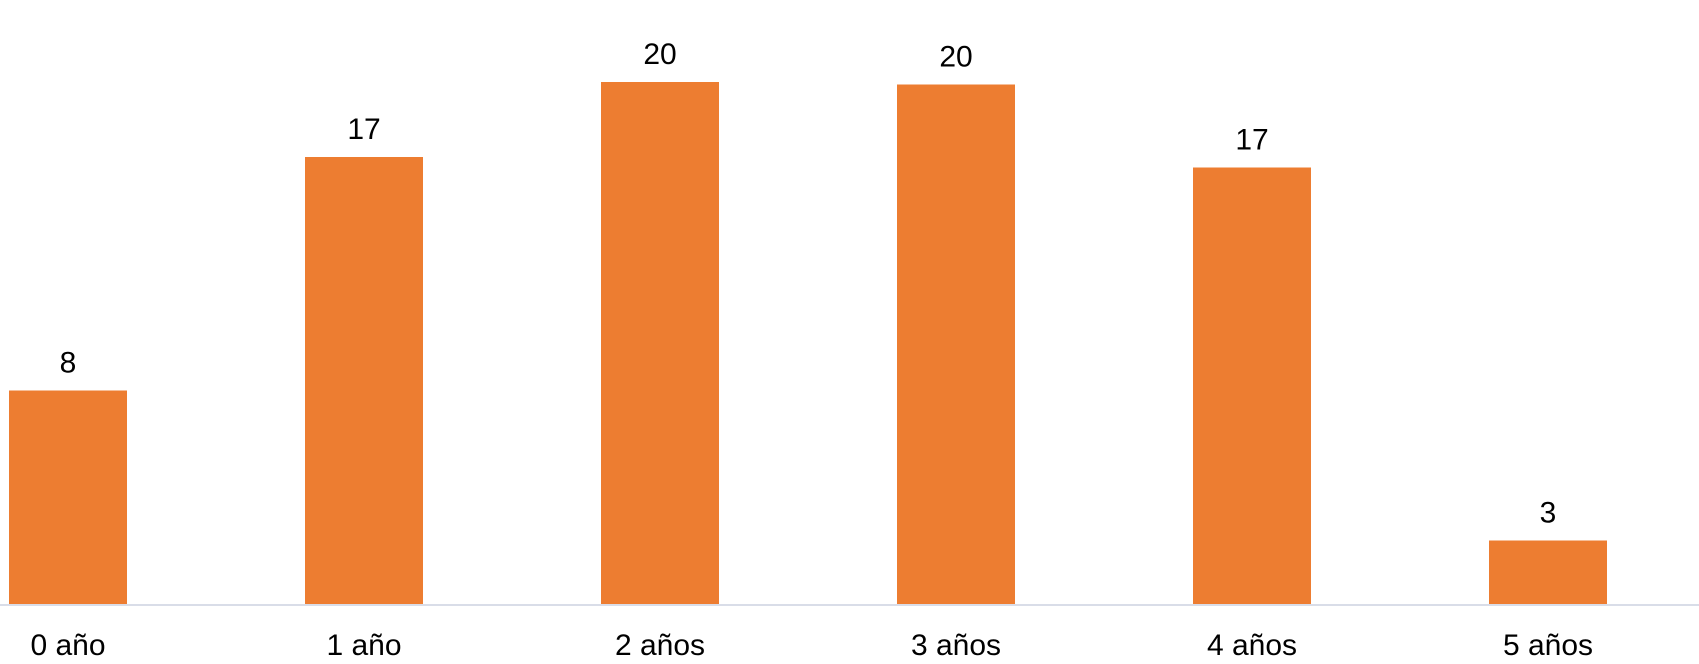 Image resolution: width=1699 pixels, height=664 pixels. Describe the element at coordinates (660, 645) in the screenshot. I see `x-tick-label-2: 2 años` at that location.